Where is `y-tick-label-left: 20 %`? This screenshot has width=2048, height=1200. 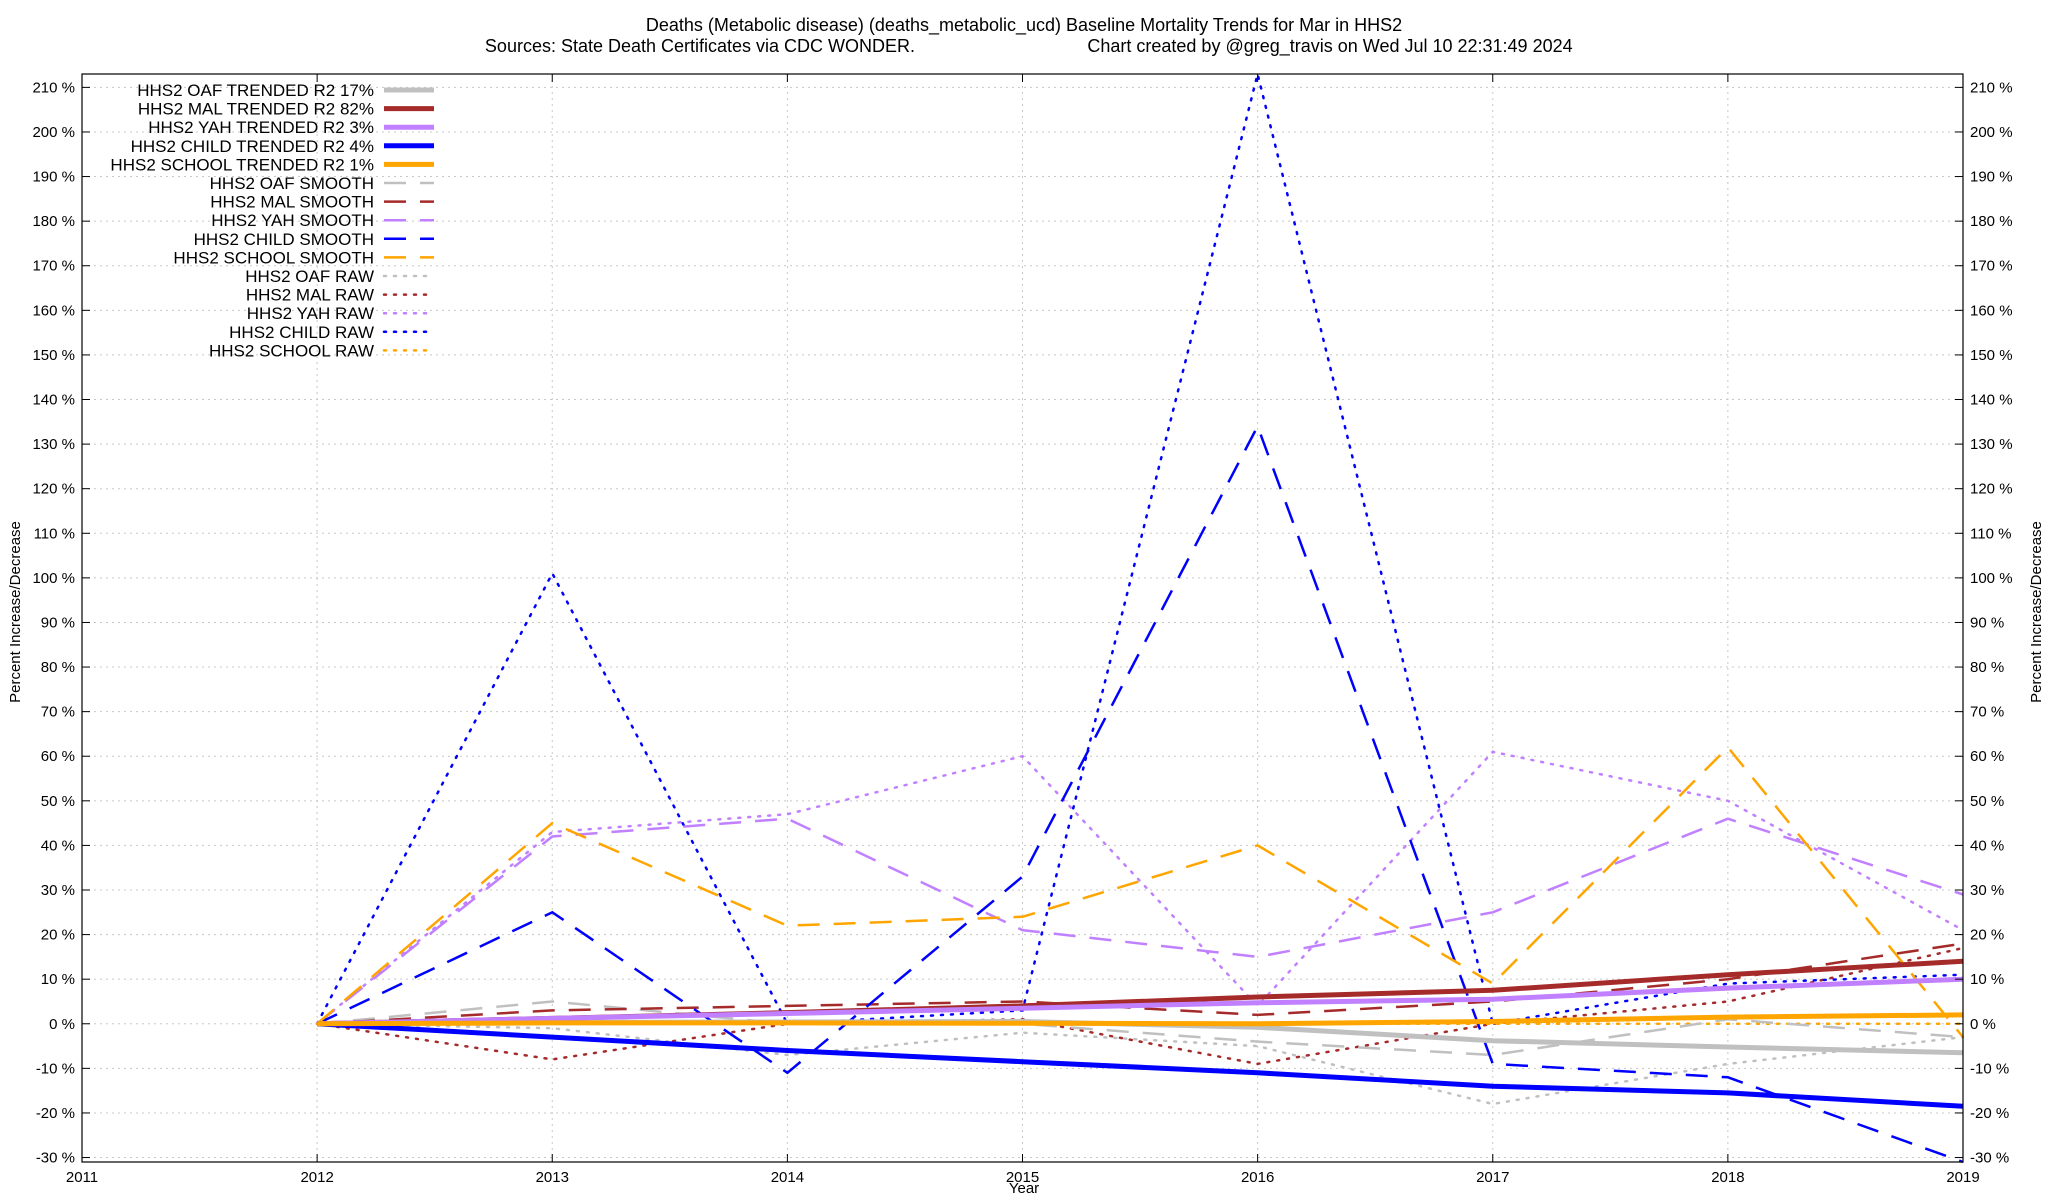
y-tick-label-left: 20 % is located at coordinates (58, 935).